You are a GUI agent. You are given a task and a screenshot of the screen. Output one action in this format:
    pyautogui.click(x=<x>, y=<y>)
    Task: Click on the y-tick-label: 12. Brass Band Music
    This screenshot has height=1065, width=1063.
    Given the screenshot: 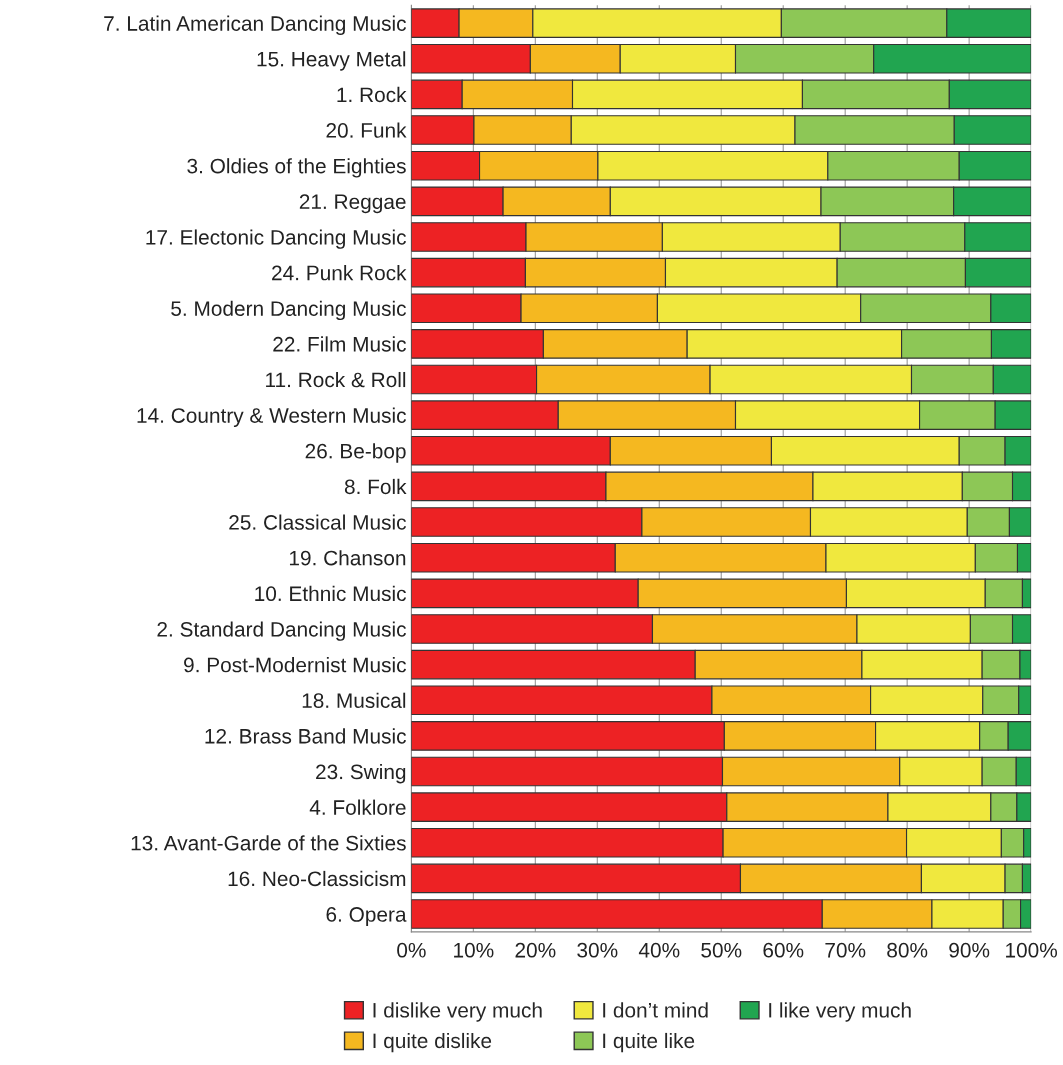 What is the action you would take?
    pyautogui.click(x=305, y=736)
    